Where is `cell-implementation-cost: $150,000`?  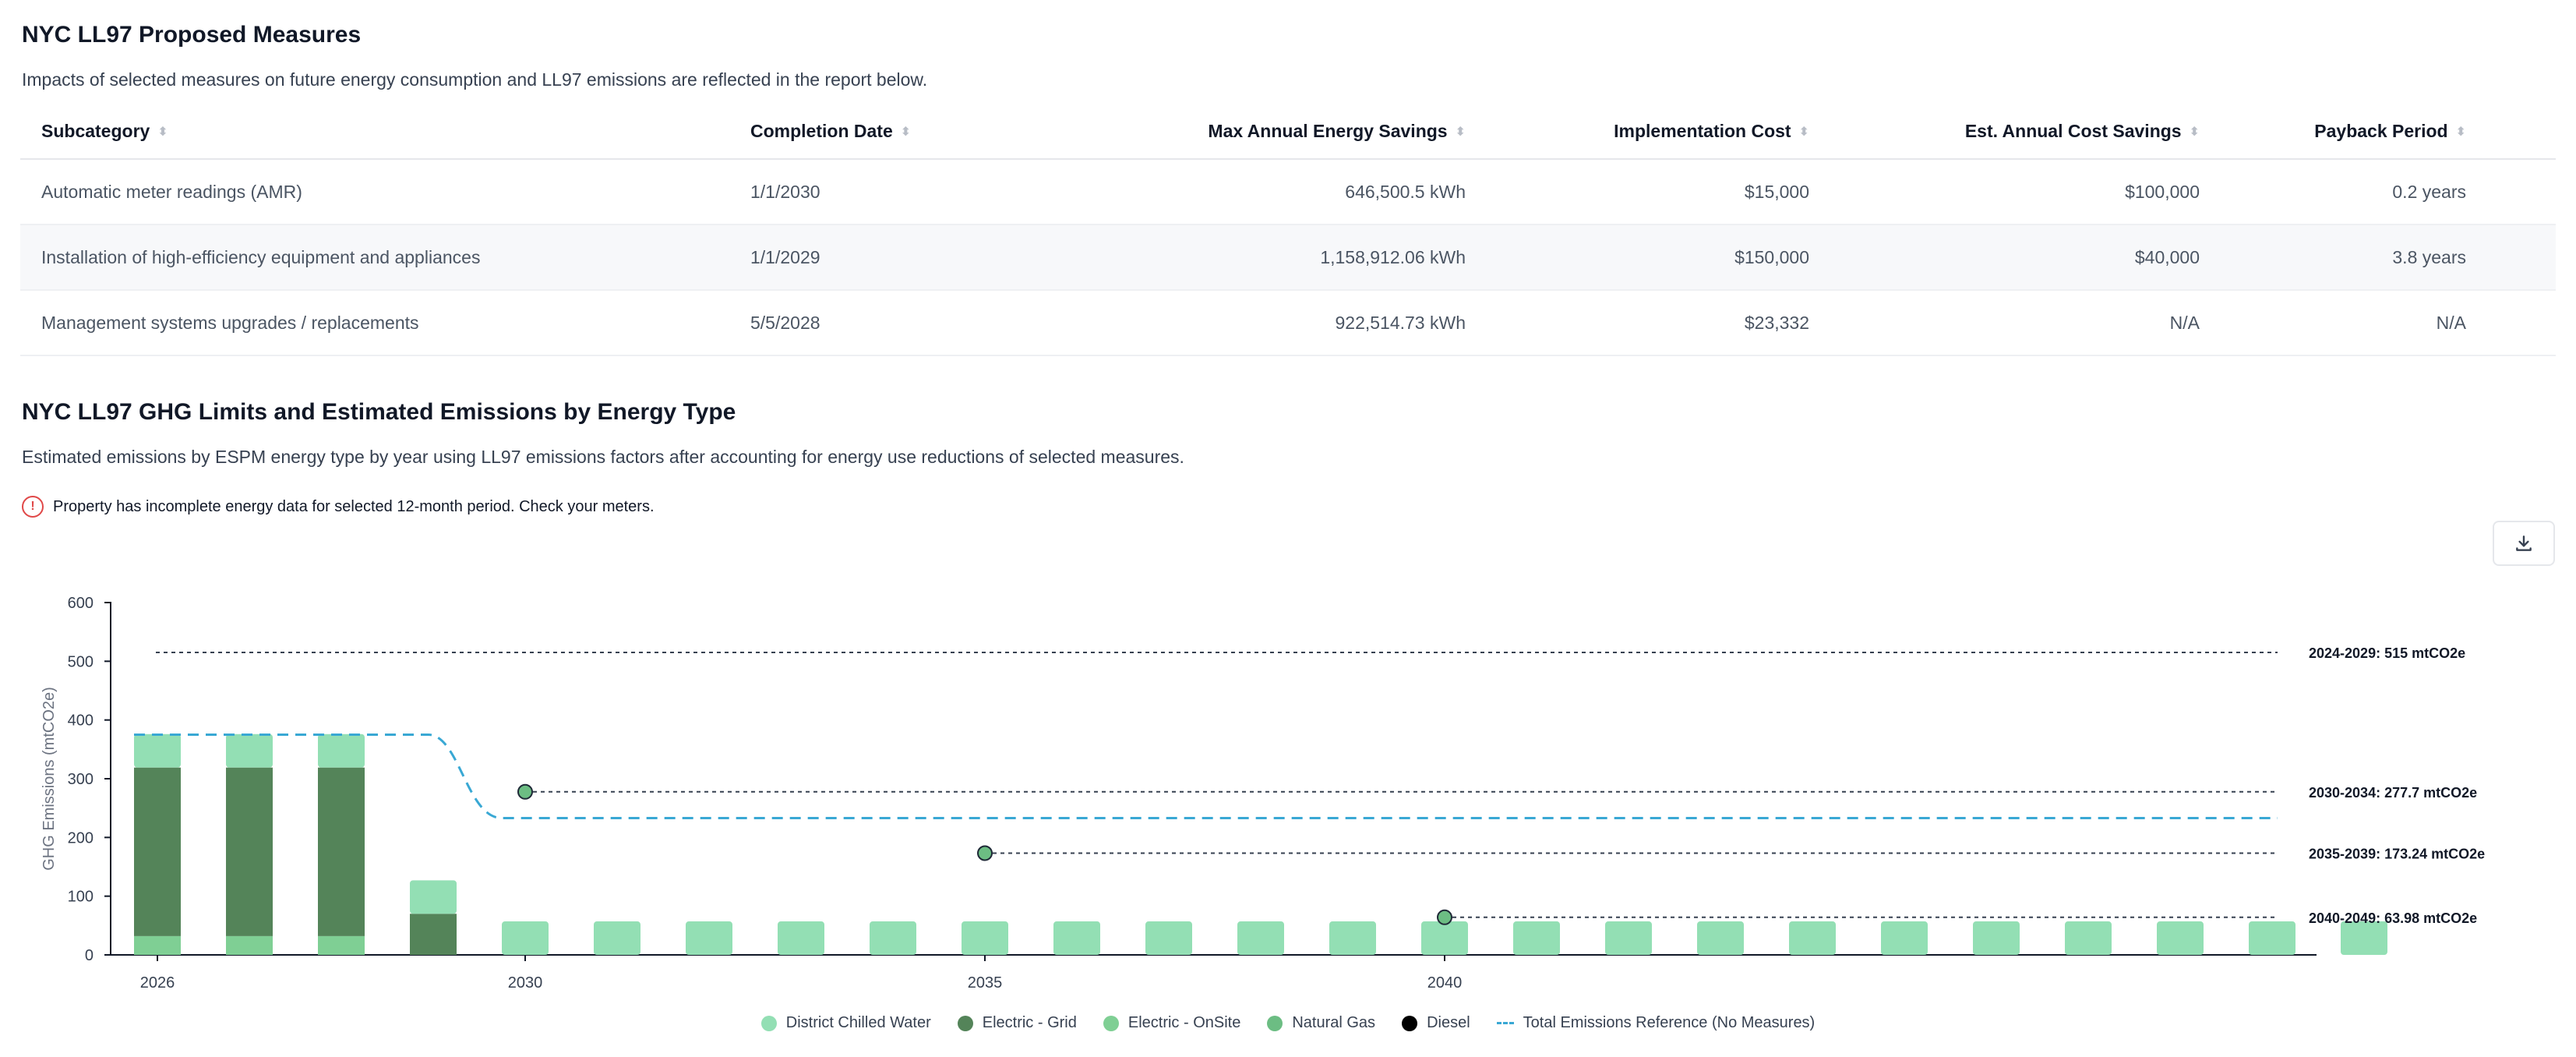
cell-implementation-cost: $150,000 is located at coordinates (1650, 257).